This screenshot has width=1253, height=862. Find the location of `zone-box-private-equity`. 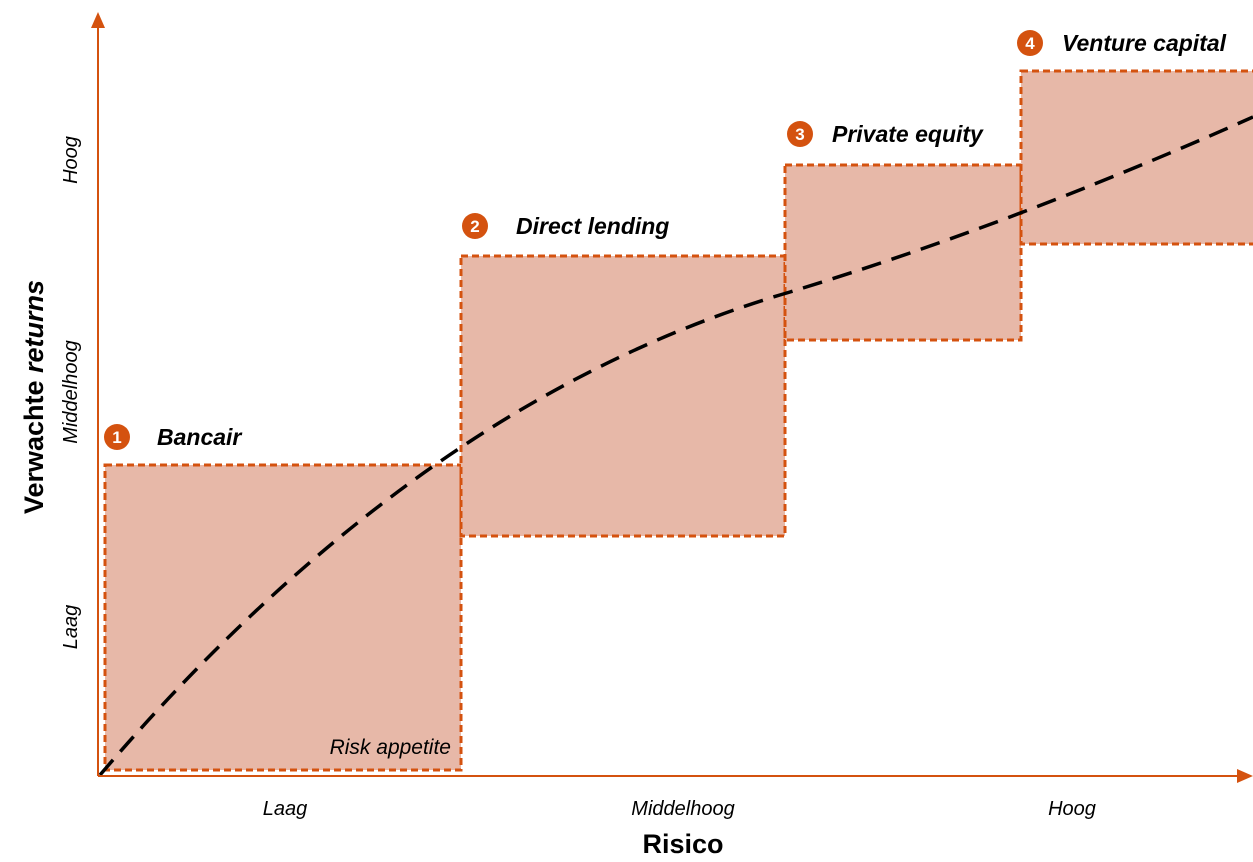

zone-box-private-equity is located at coordinates (903, 252).